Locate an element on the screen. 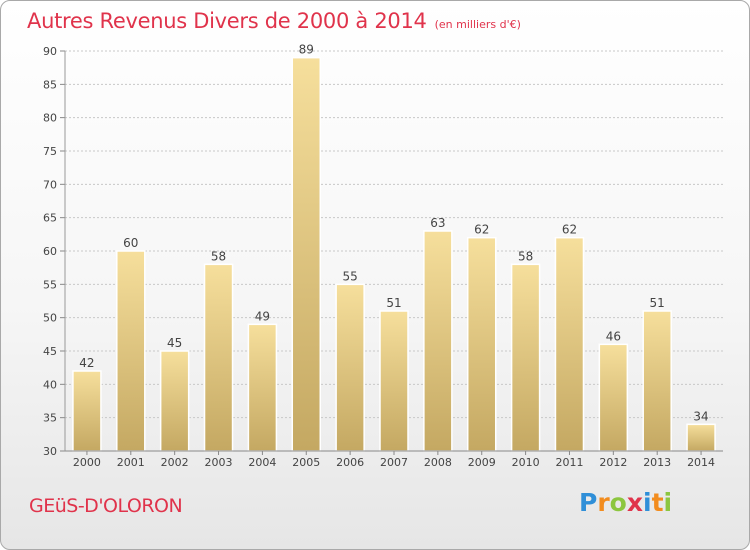 Image resolution: width=750 pixels, height=550 pixels. x-tick-label-2007: 2007 is located at coordinates (394, 462).